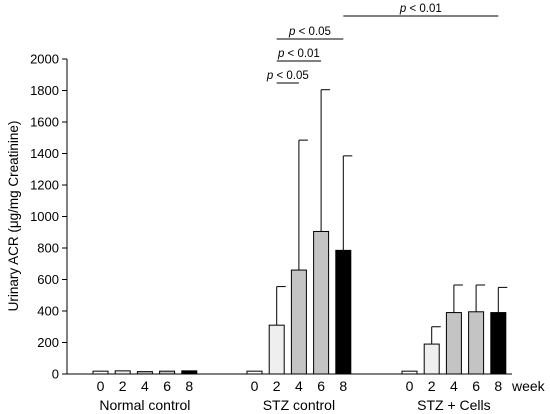  I want to click on y-tick-label: 600, so click(48, 279).